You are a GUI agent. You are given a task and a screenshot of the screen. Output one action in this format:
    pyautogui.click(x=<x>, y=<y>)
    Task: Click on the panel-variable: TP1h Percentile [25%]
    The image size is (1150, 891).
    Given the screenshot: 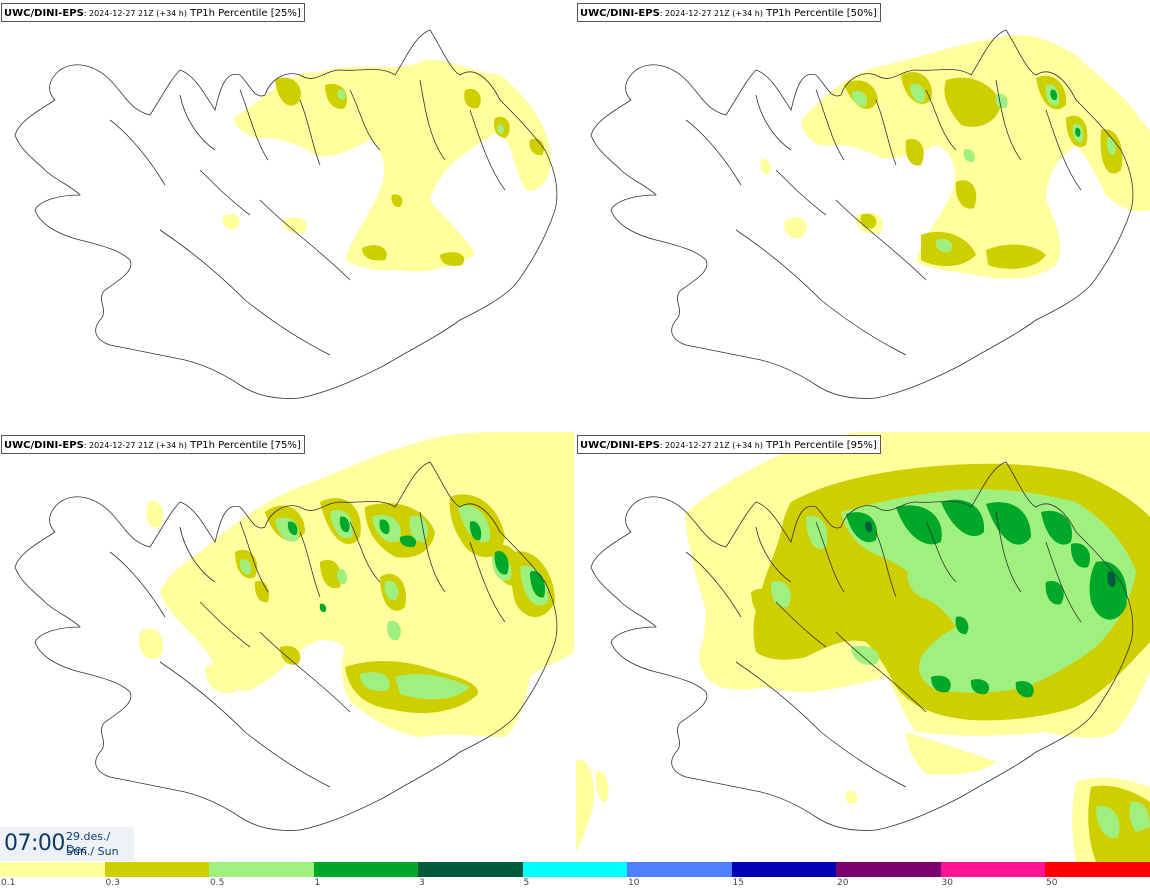 What is the action you would take?
    pyautogui.click(x=243, y=13)
    